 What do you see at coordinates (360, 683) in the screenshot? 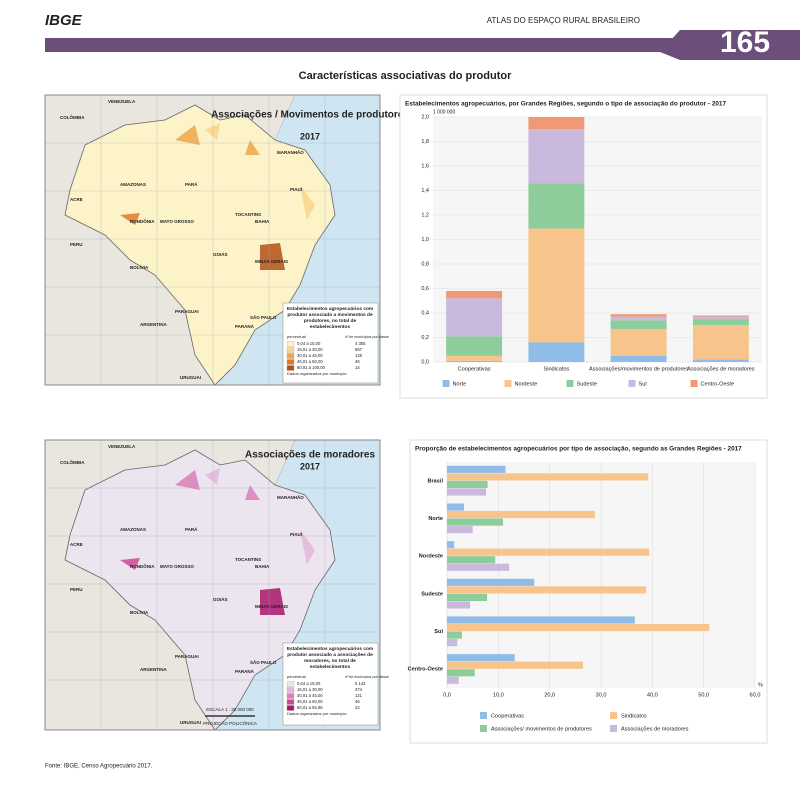
I see `legend-count: 5 142` at bounding box center [360, 683].